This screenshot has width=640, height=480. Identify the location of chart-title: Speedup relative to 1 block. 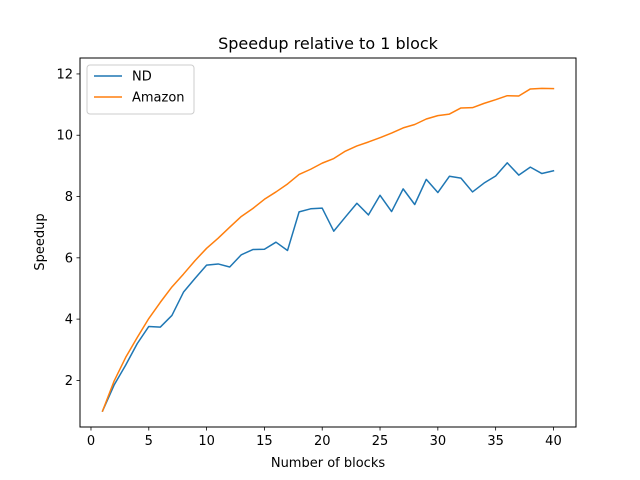
(328, 43).